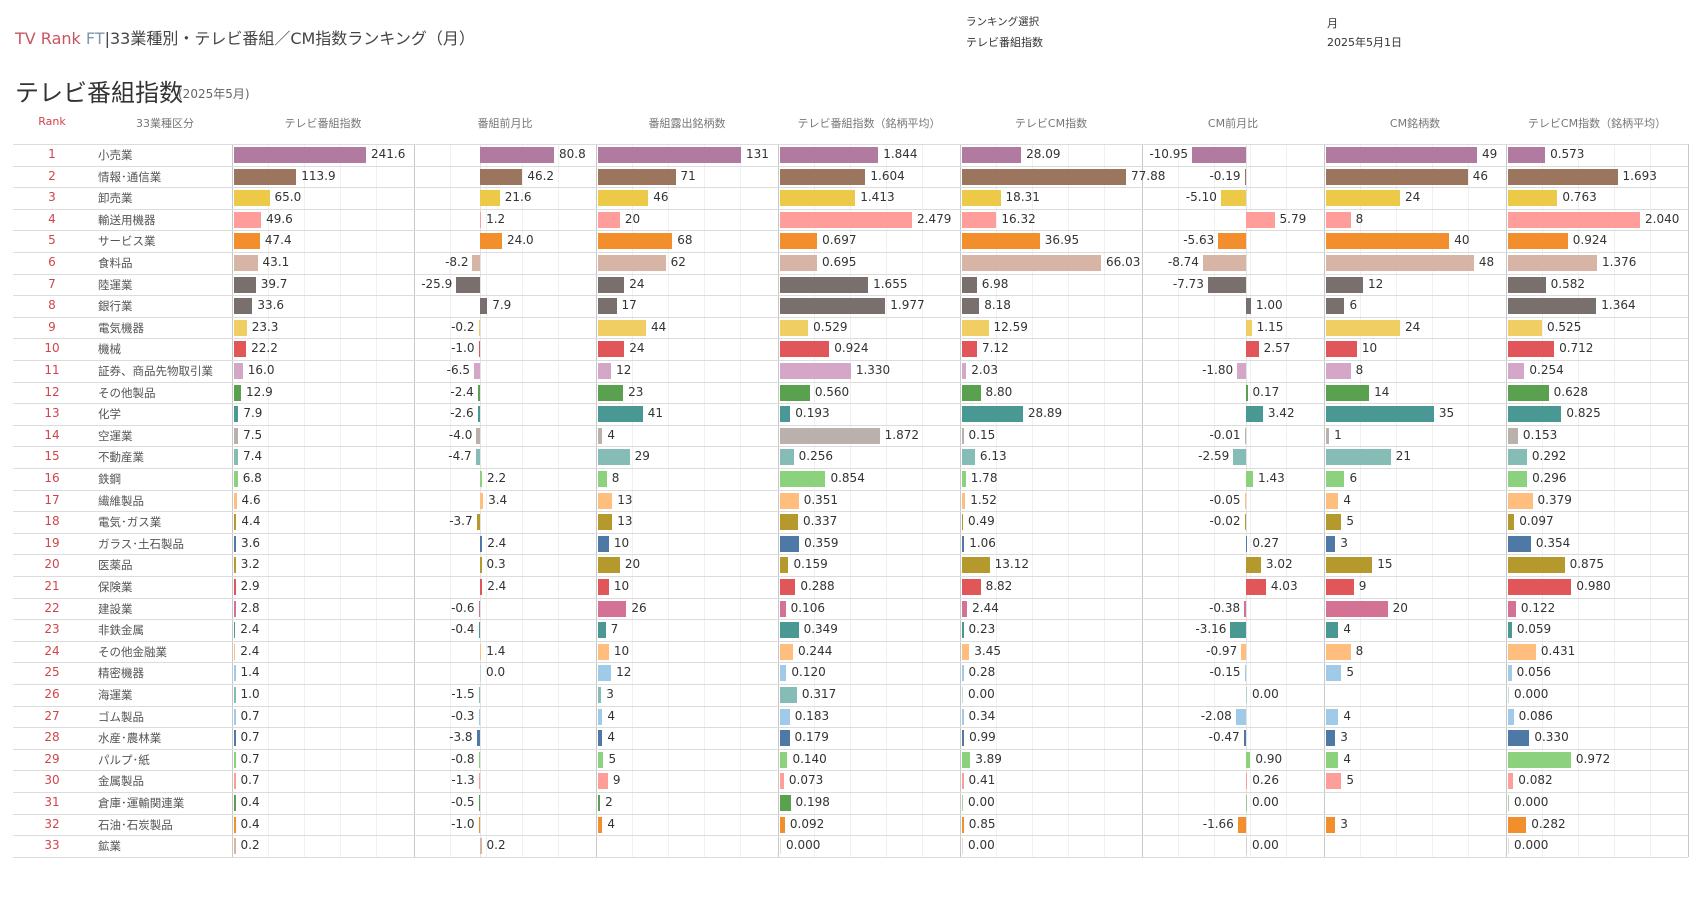 The height and width of the screenshot is (900, 1700). What do you see at coordinates (1051, 123) in the screenshot?
I see `column-header-metric-5: テレビCM指数` at bounding box center [1051, 123].